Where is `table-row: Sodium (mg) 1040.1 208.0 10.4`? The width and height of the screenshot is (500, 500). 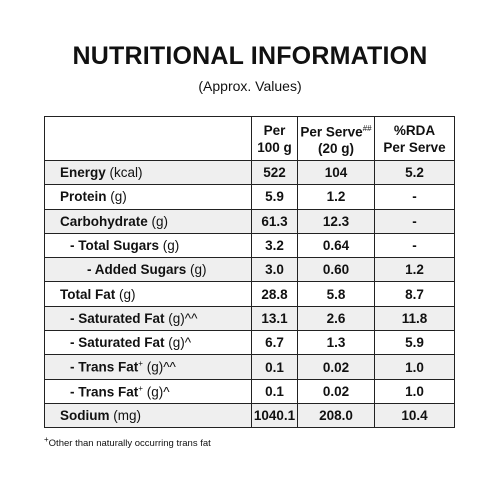
table-row: Sodium (mg) 1040.1 208.0 10.4 is located at coordinates (249, 415).